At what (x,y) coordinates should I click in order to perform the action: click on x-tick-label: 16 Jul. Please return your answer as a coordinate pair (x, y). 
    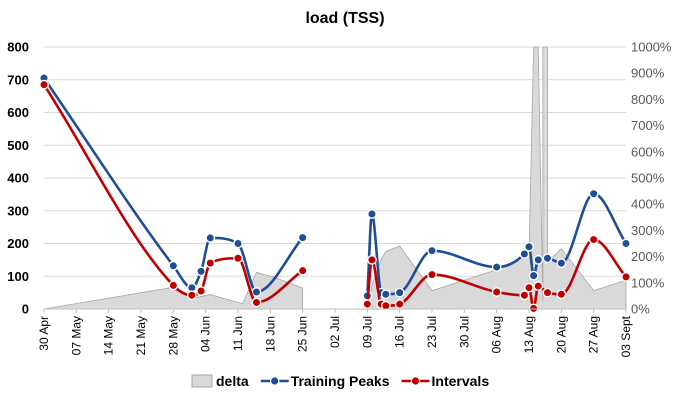
    Looking at the image, I should click on (400, 332).